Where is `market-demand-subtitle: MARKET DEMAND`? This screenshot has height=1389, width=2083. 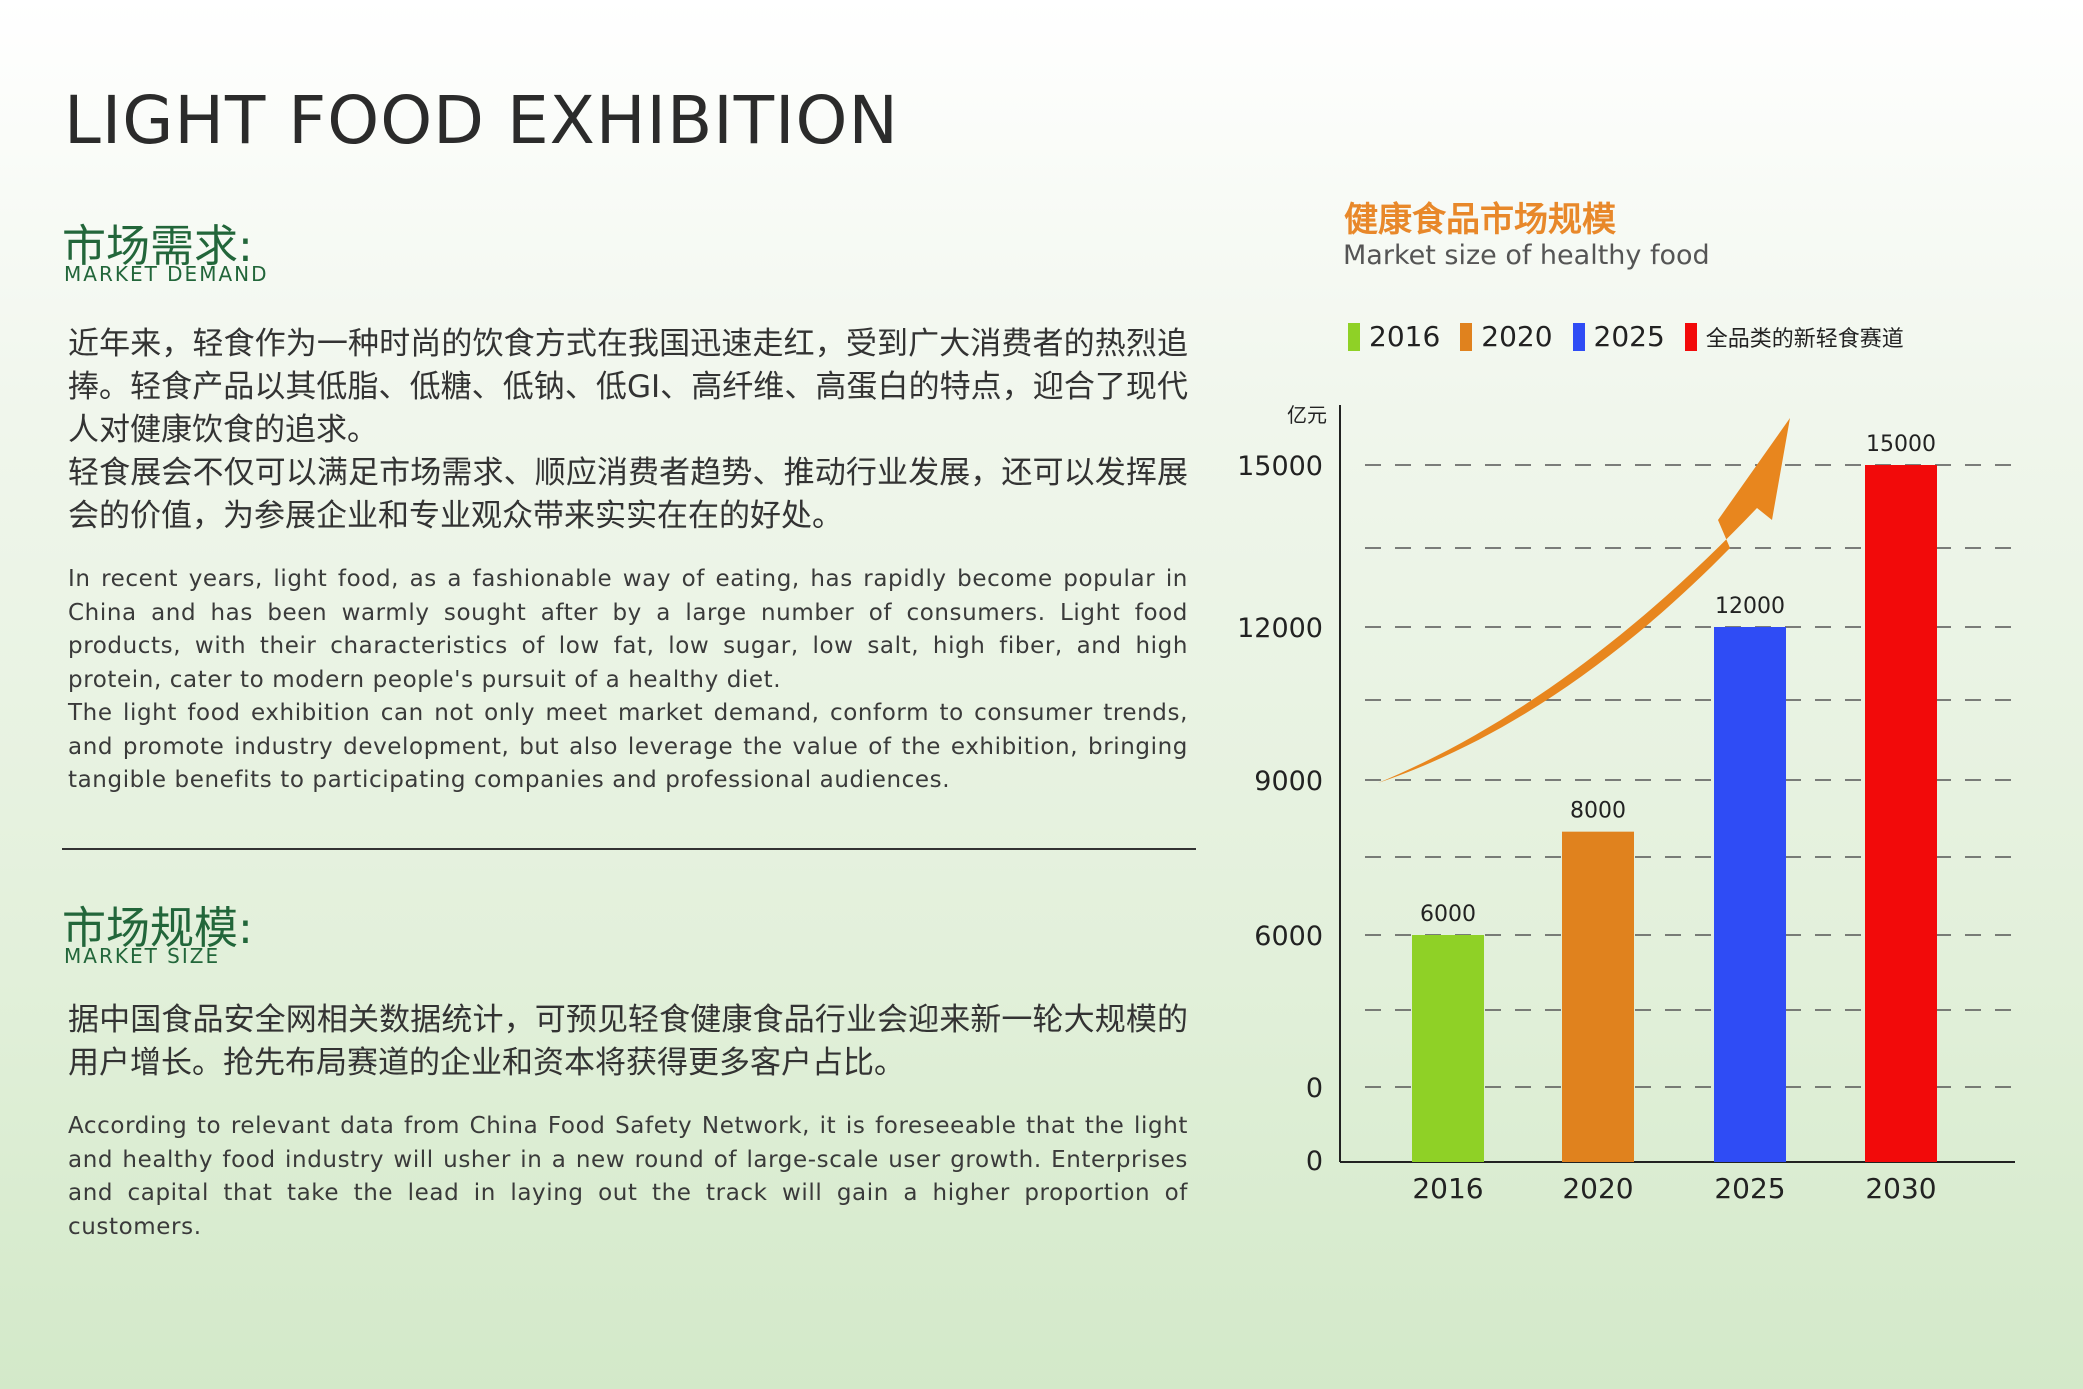
market-demand-subtitle: MARKET DEMAND is located at coordinates (166, 274).